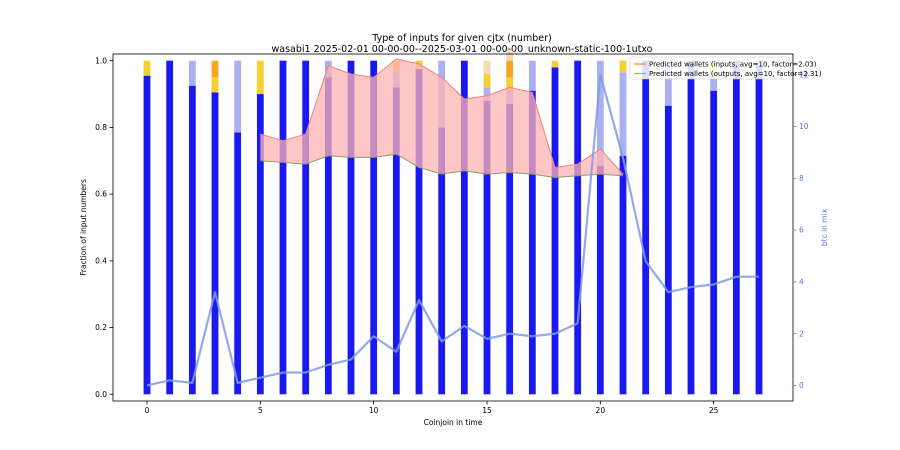  What do you see at coordinates (432, 408) in the screenshot?
I see `x-axis: 0 5 10 15 20 25` at bounding box center [432, 408].